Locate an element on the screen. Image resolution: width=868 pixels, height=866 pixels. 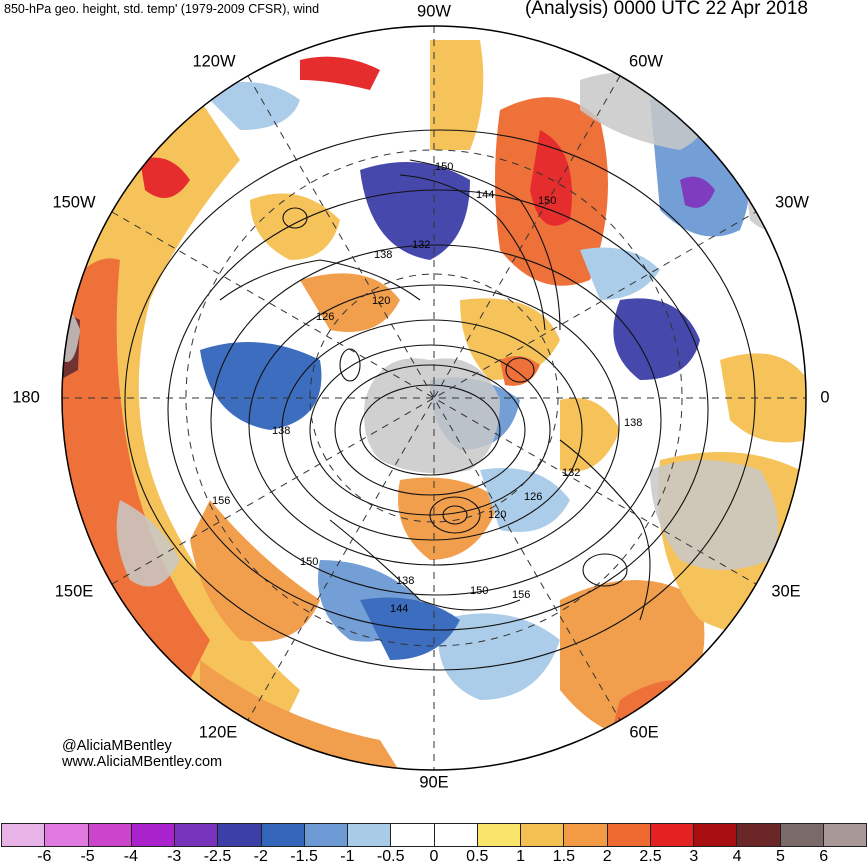
chart-title-right: (Analysis) 0000 UTC 22 Apr 2018 is located at coordinates (666, 9).